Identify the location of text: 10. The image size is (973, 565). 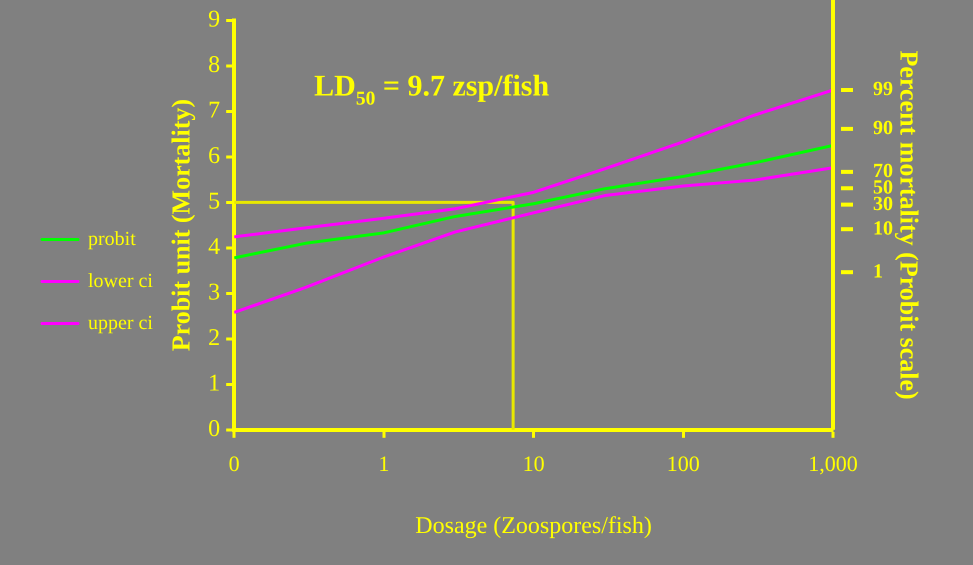
(883, 228).